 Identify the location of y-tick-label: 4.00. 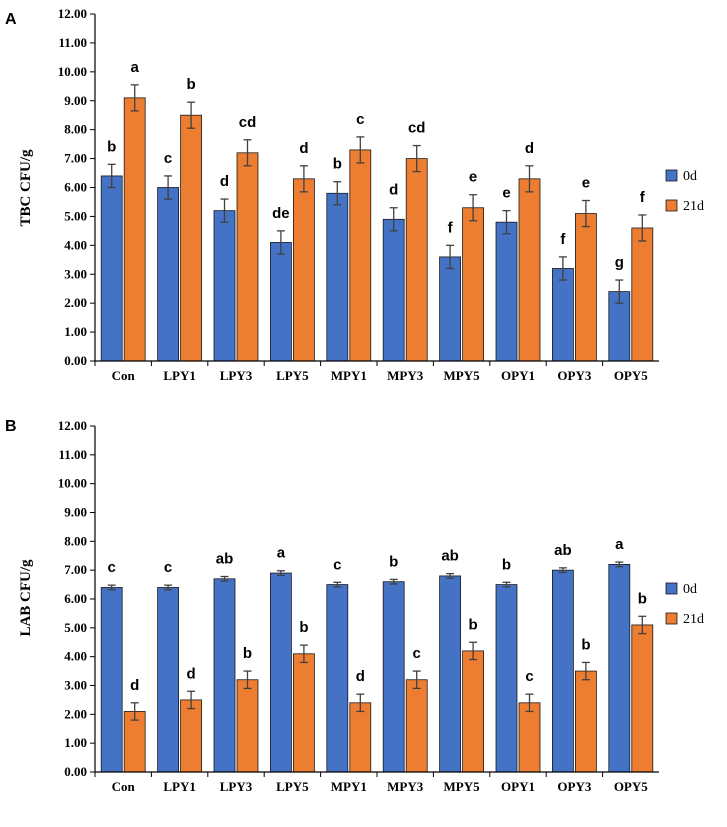
(75, 244).